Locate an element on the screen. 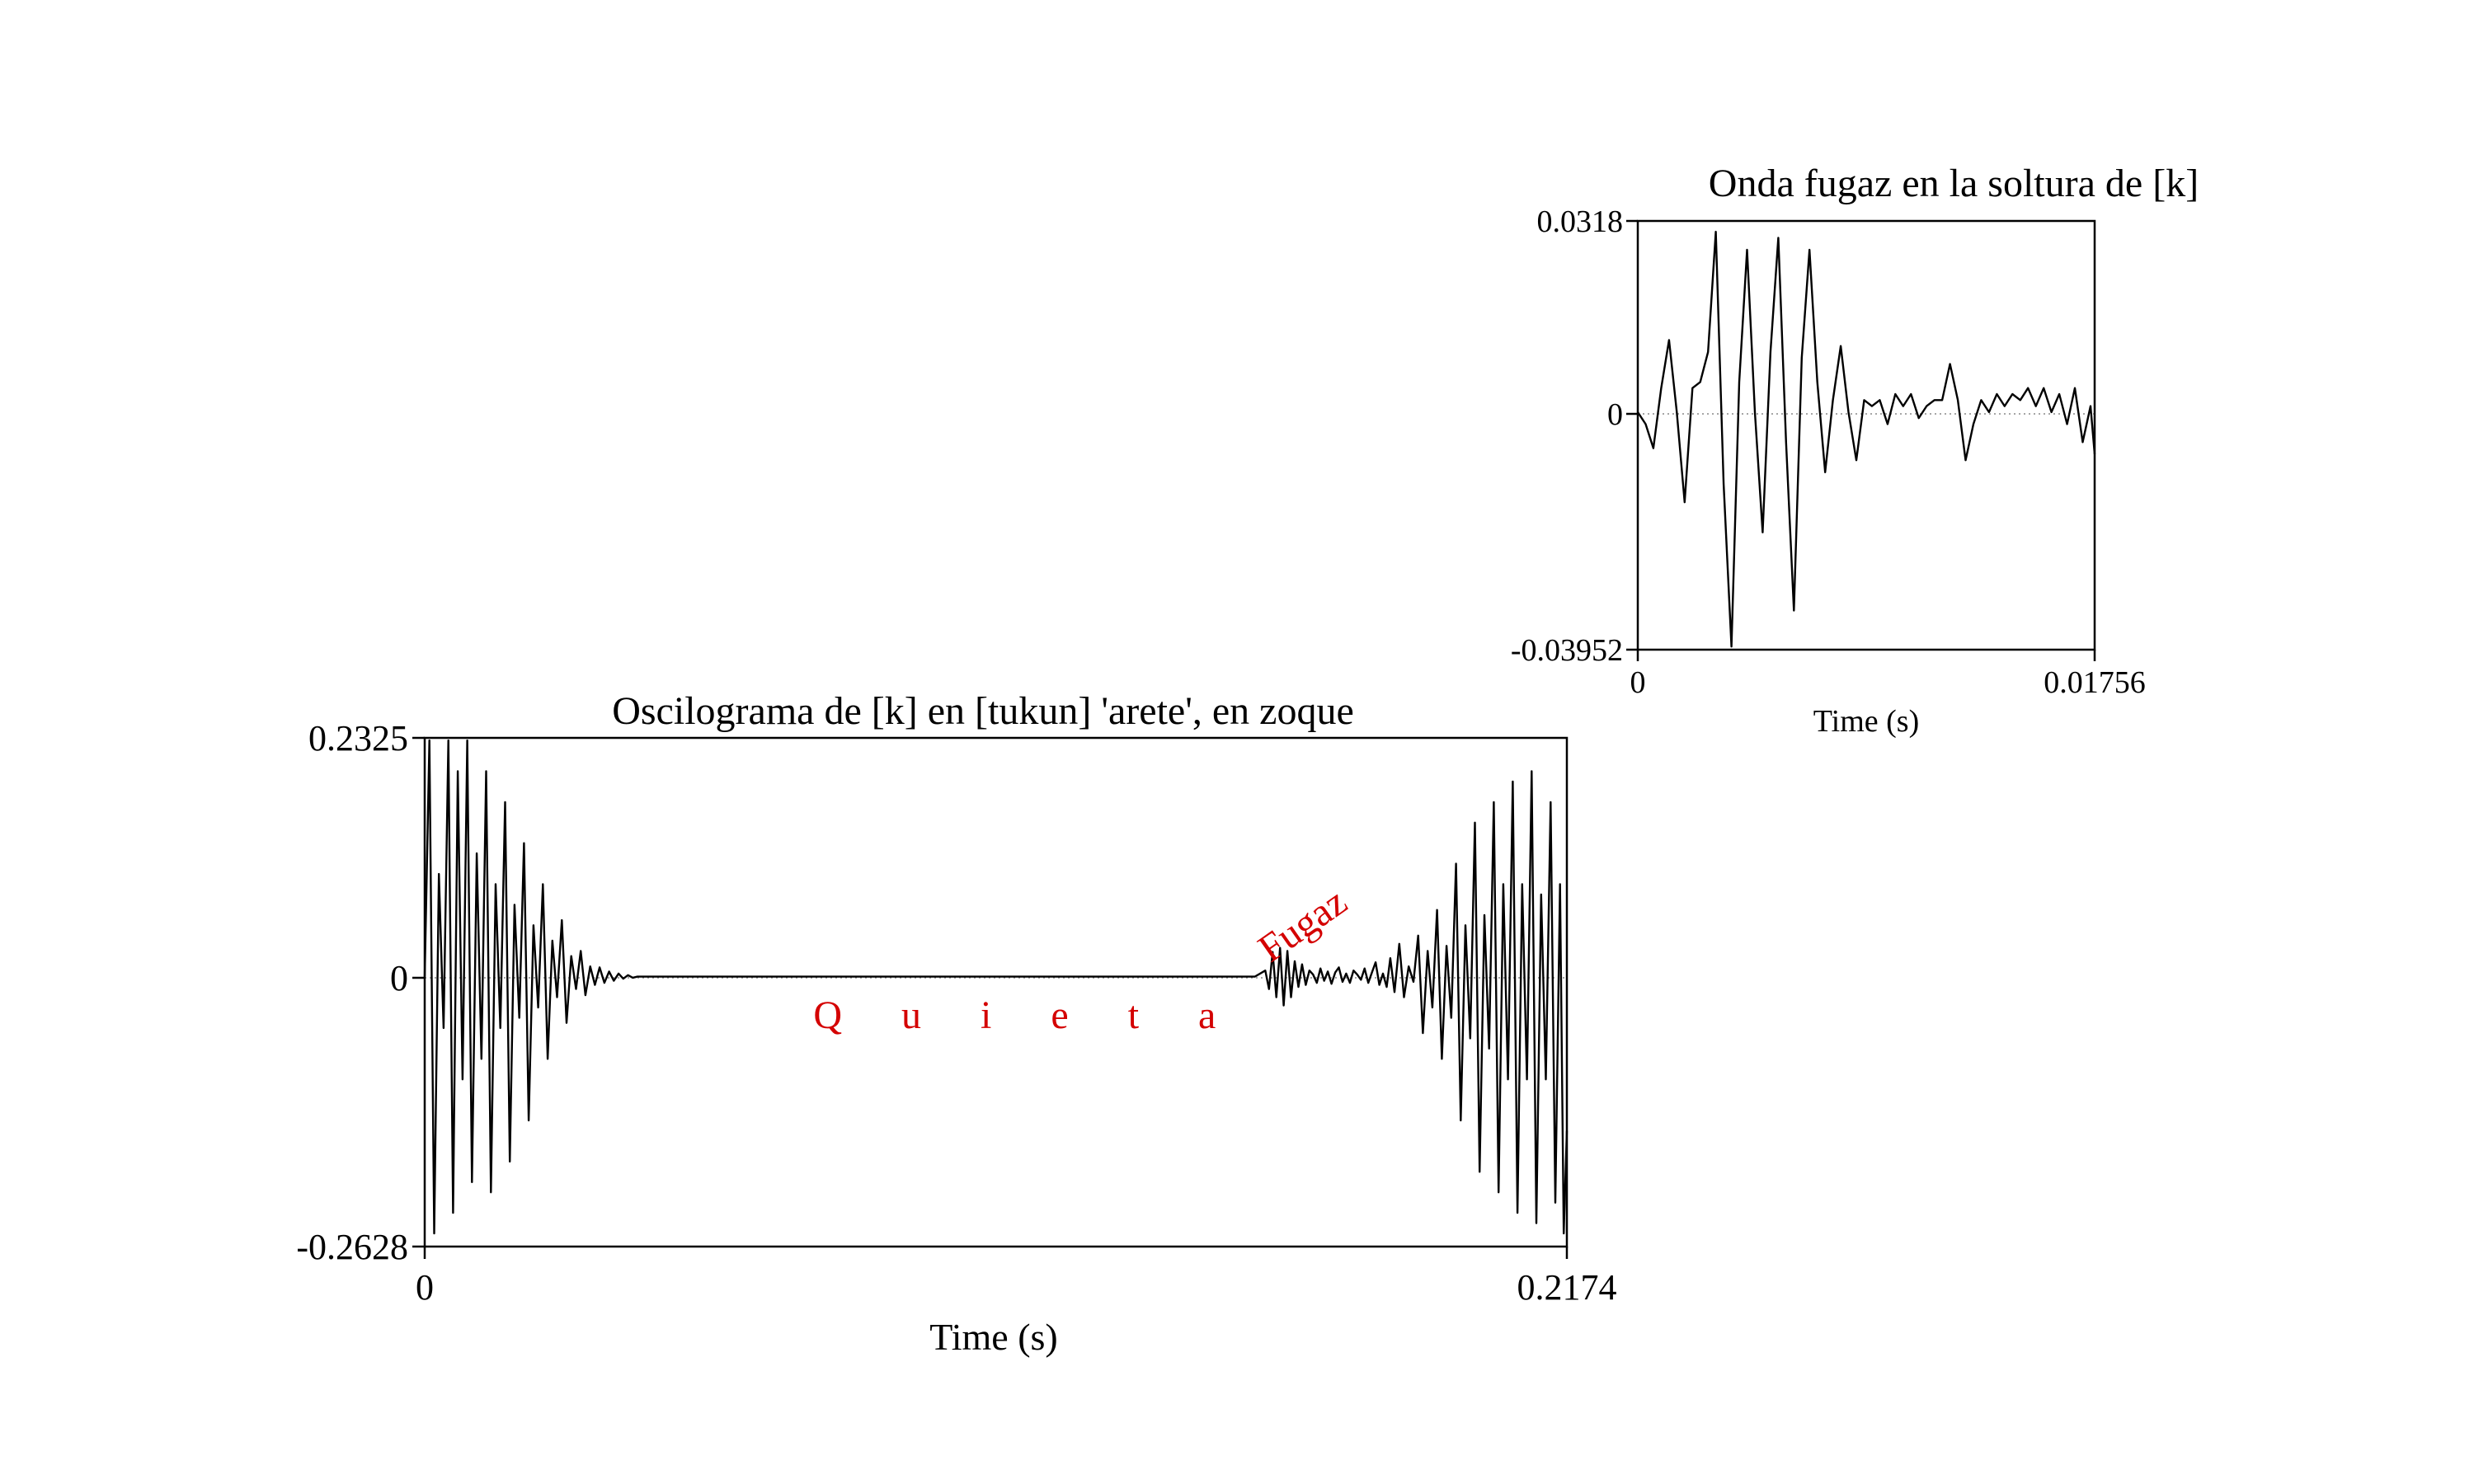 This screenshot has height=1484, width=2474. quieta-annotation: Q u i e t a is located at coordinates (1026, 1015).